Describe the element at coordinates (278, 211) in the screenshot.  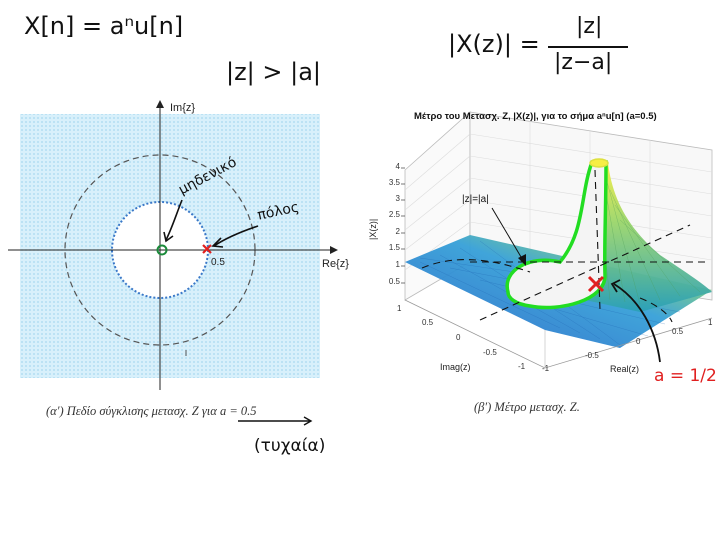
I see `pole-note: πόλος` at that location.